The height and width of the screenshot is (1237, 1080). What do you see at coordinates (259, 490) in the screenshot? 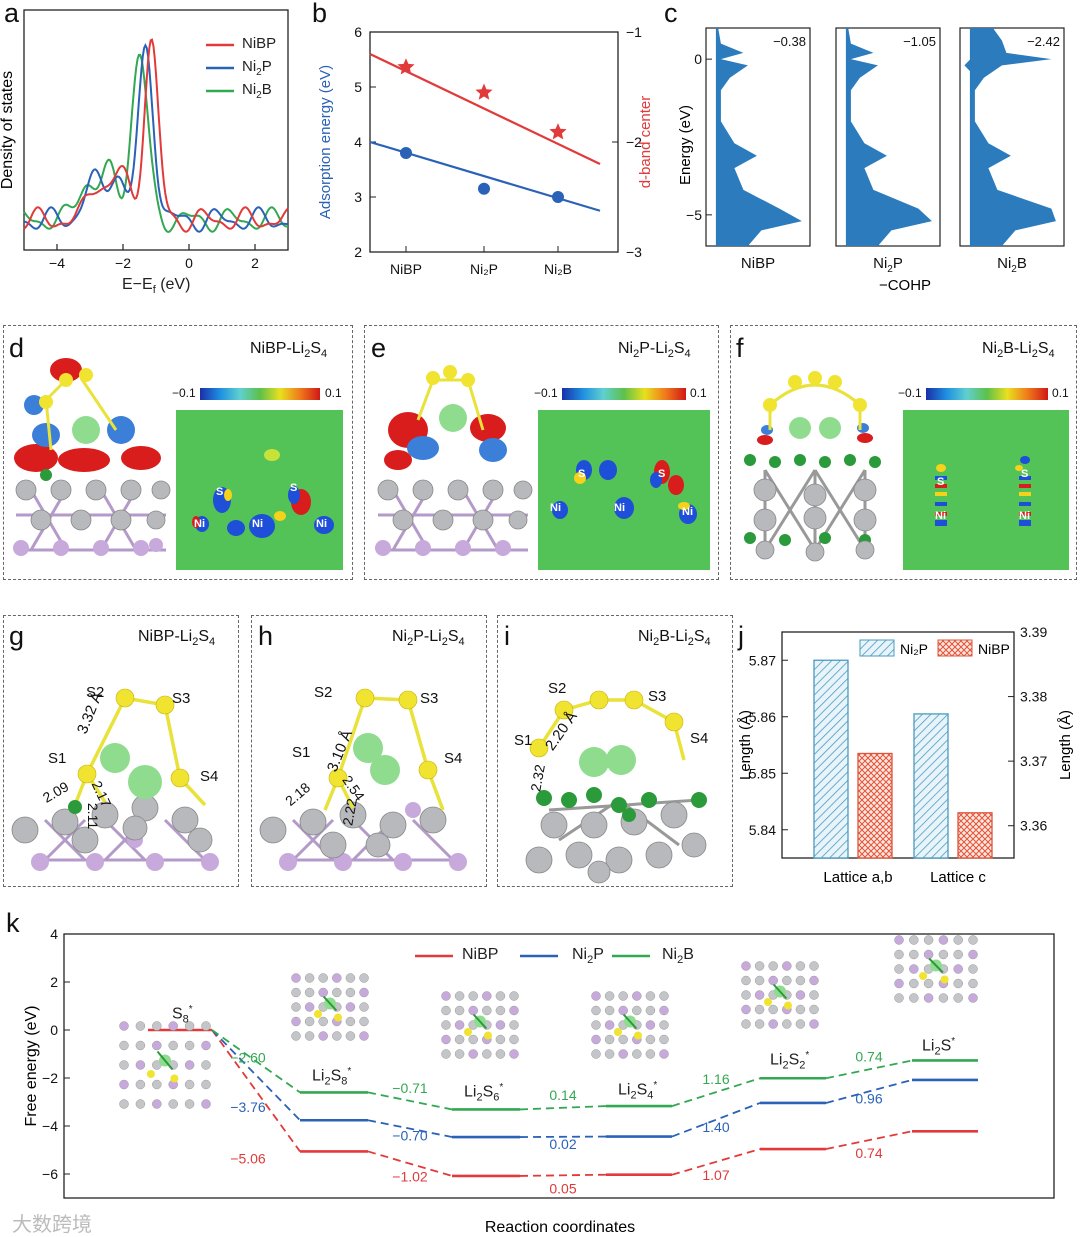
I see `charge-density-map-d: S S Ni Ni Ni` at bounding box center [259, 490].